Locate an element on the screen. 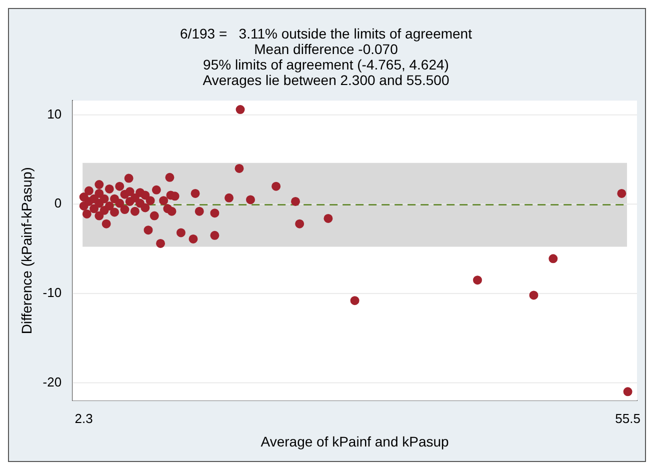 The image size is (648, 466). y-tick-label: 0 is located at coordinates (58, 203).